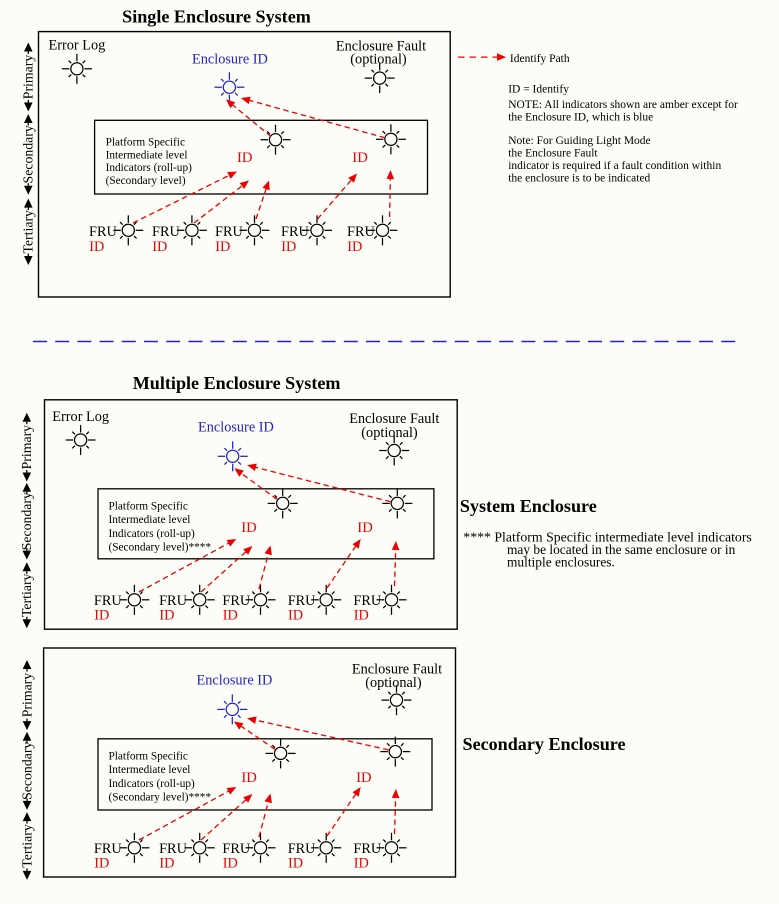 The width and height of the screenshot is (779, 904). What do you see at coordinates (553, 154) in the screenshot?
I see `svg-text: the Enclosure Fault` at bounding box center [553, 154].